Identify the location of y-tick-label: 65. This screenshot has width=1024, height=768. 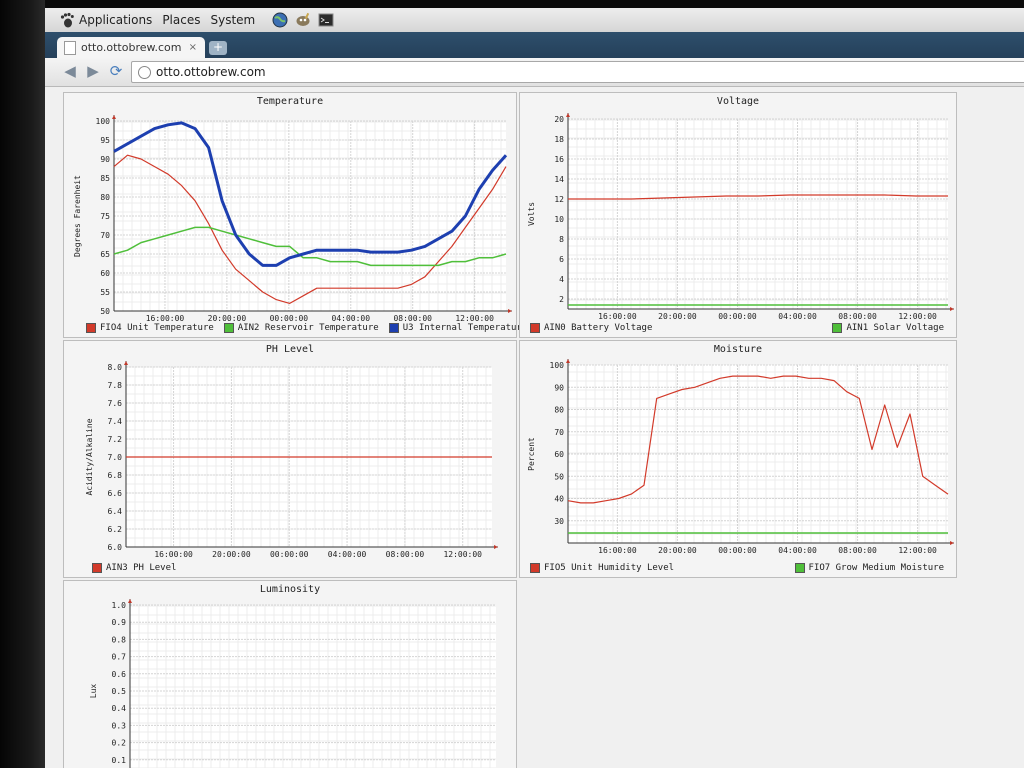
(105, 254).